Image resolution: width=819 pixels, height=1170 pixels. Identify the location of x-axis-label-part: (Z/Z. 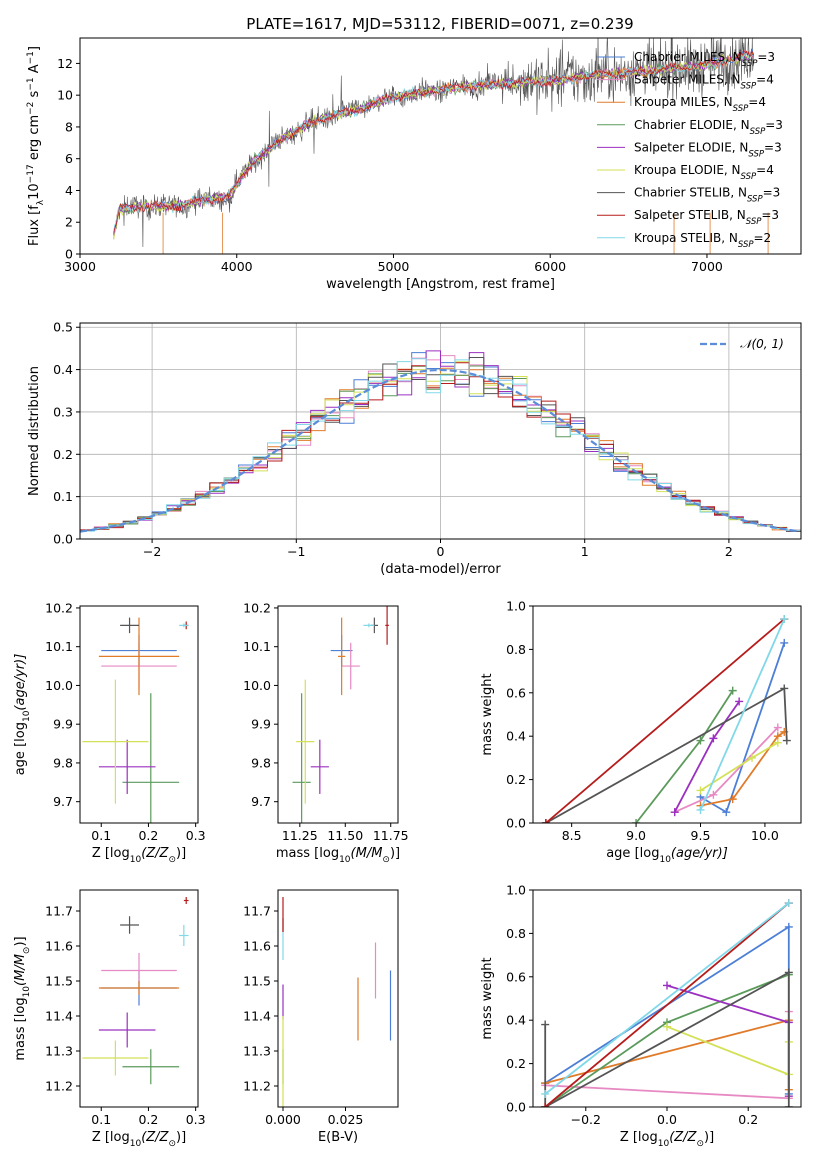
(155, 853).